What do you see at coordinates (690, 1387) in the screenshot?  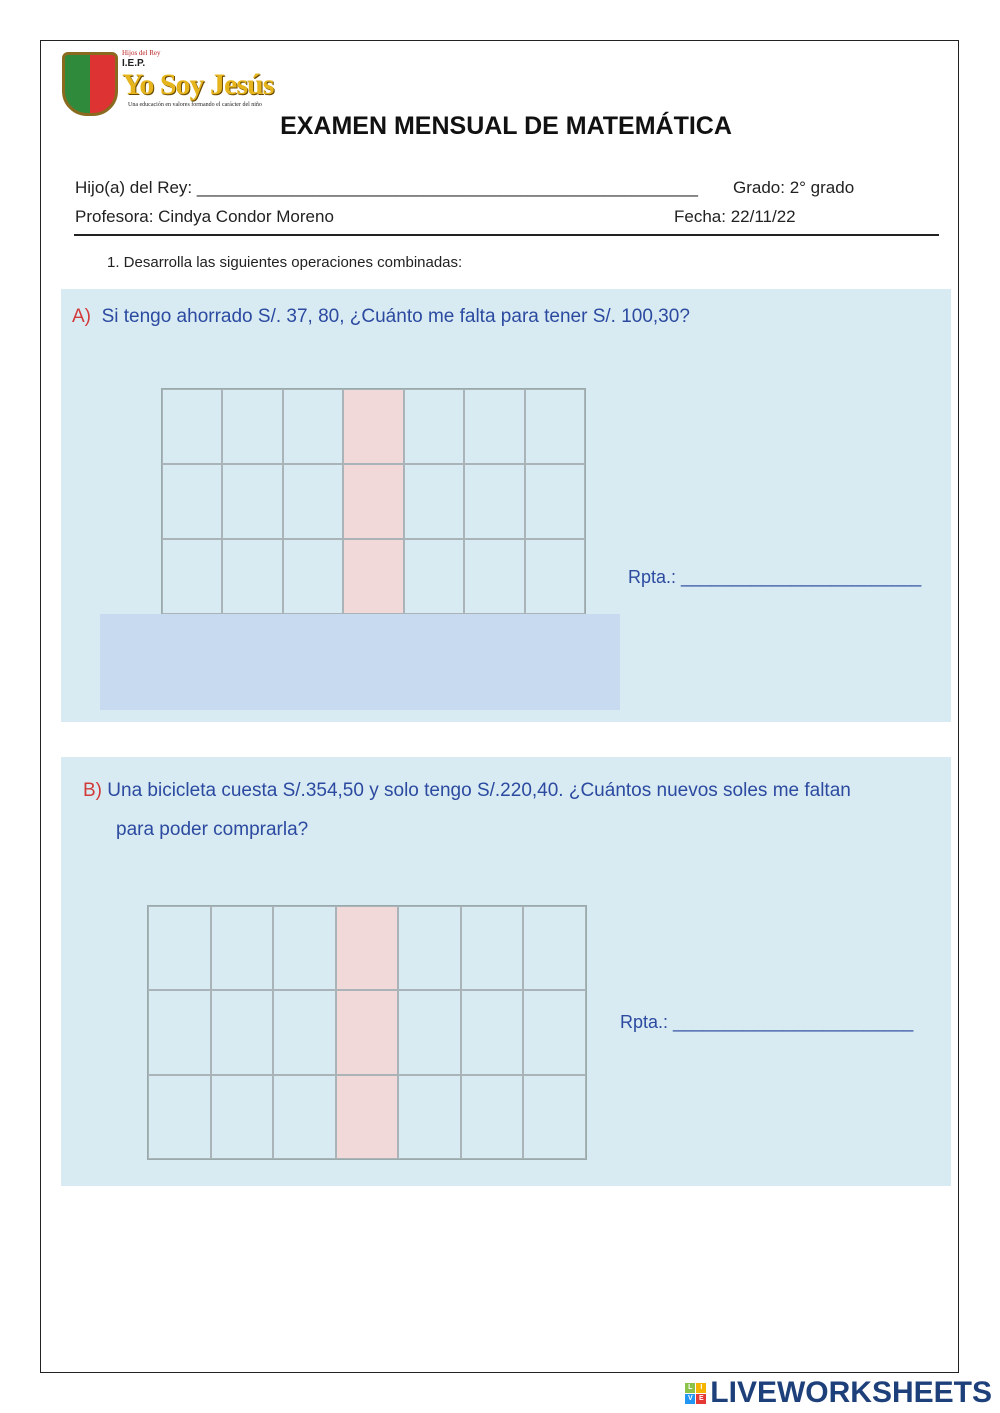 I see `badge-letter: L` at bounding box center [690, 1387].